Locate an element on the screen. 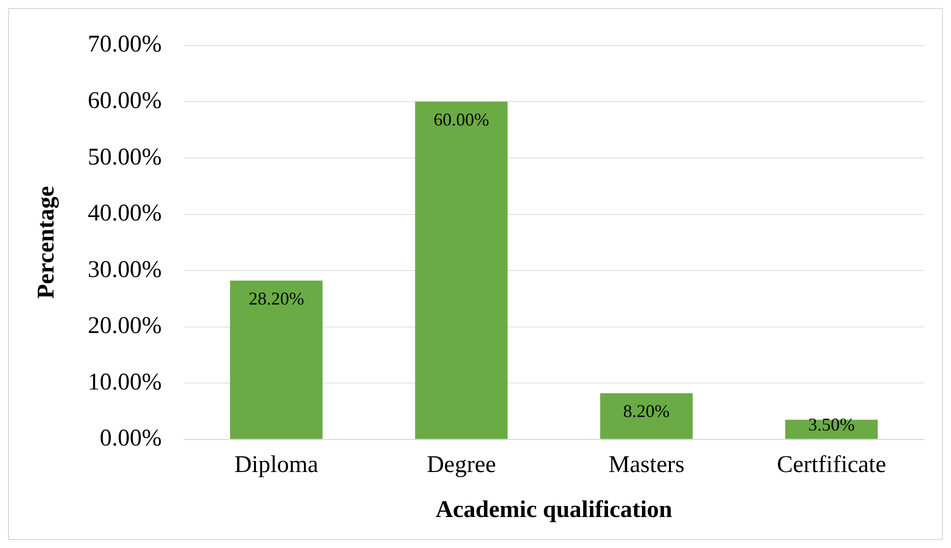 This screenshot has width=951, height=548. x-axis-title: Academic qualification is located at coordinates (554, 509).